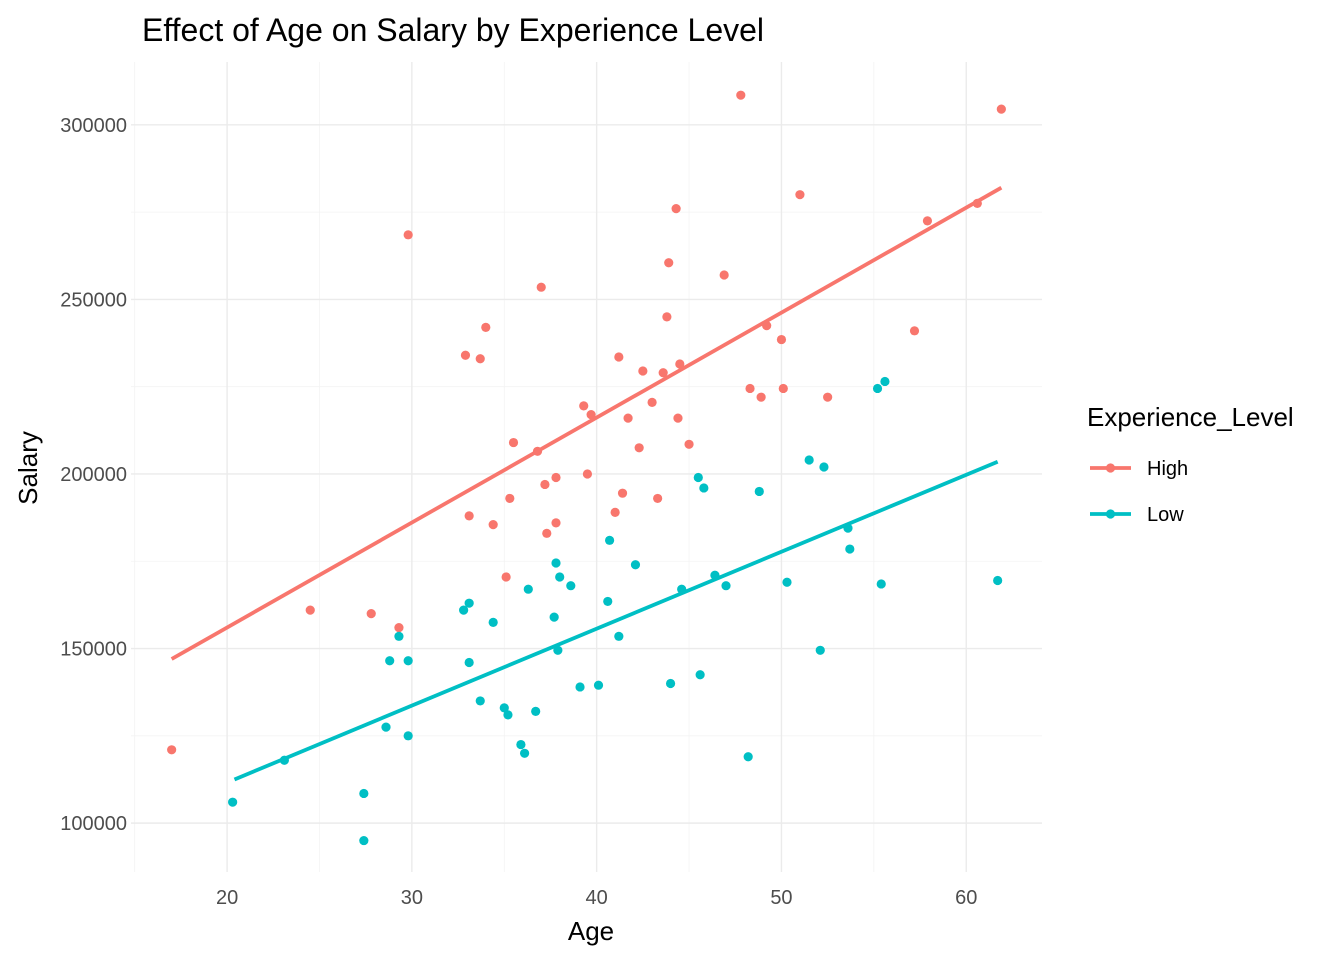 This screenshot has height=960, width=1344. I want to click on y-tick-label: 200000, so click(93, 475).